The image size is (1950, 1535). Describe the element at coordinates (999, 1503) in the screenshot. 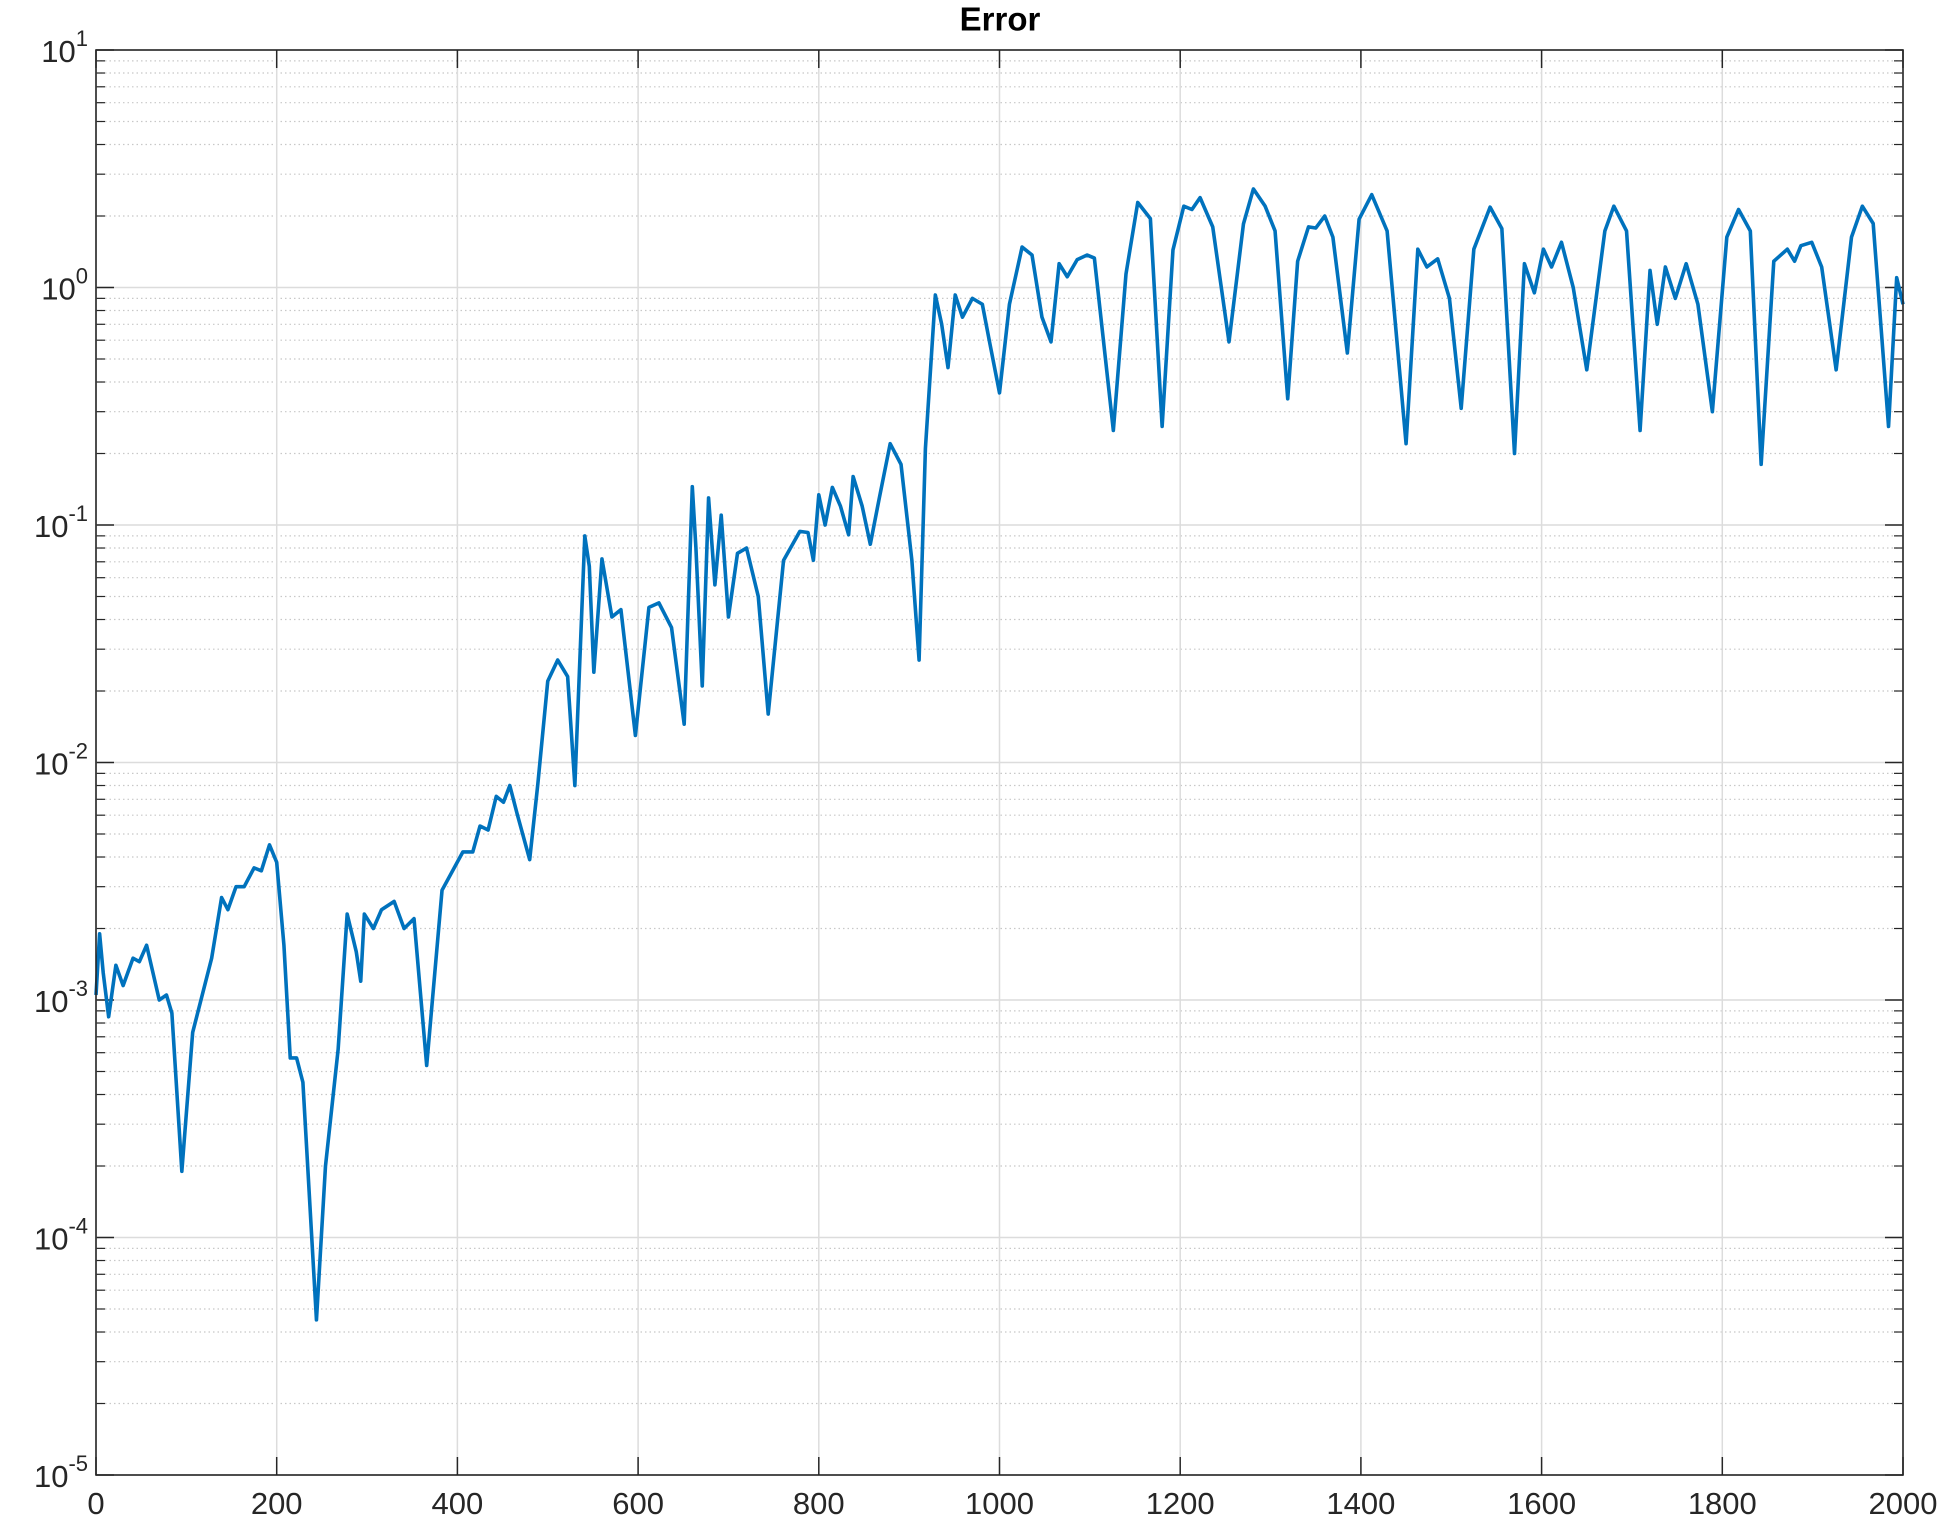

I see `x-tick-label: 1000` at that location.